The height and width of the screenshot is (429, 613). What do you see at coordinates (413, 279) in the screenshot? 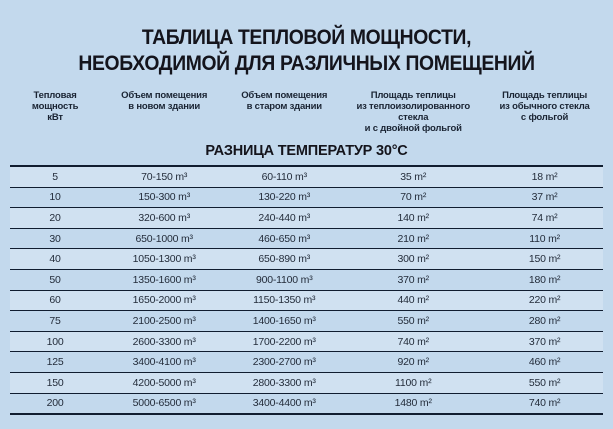
I see `cell-area-insulated-glass: 370 m²` at bounding box center [413, 279].